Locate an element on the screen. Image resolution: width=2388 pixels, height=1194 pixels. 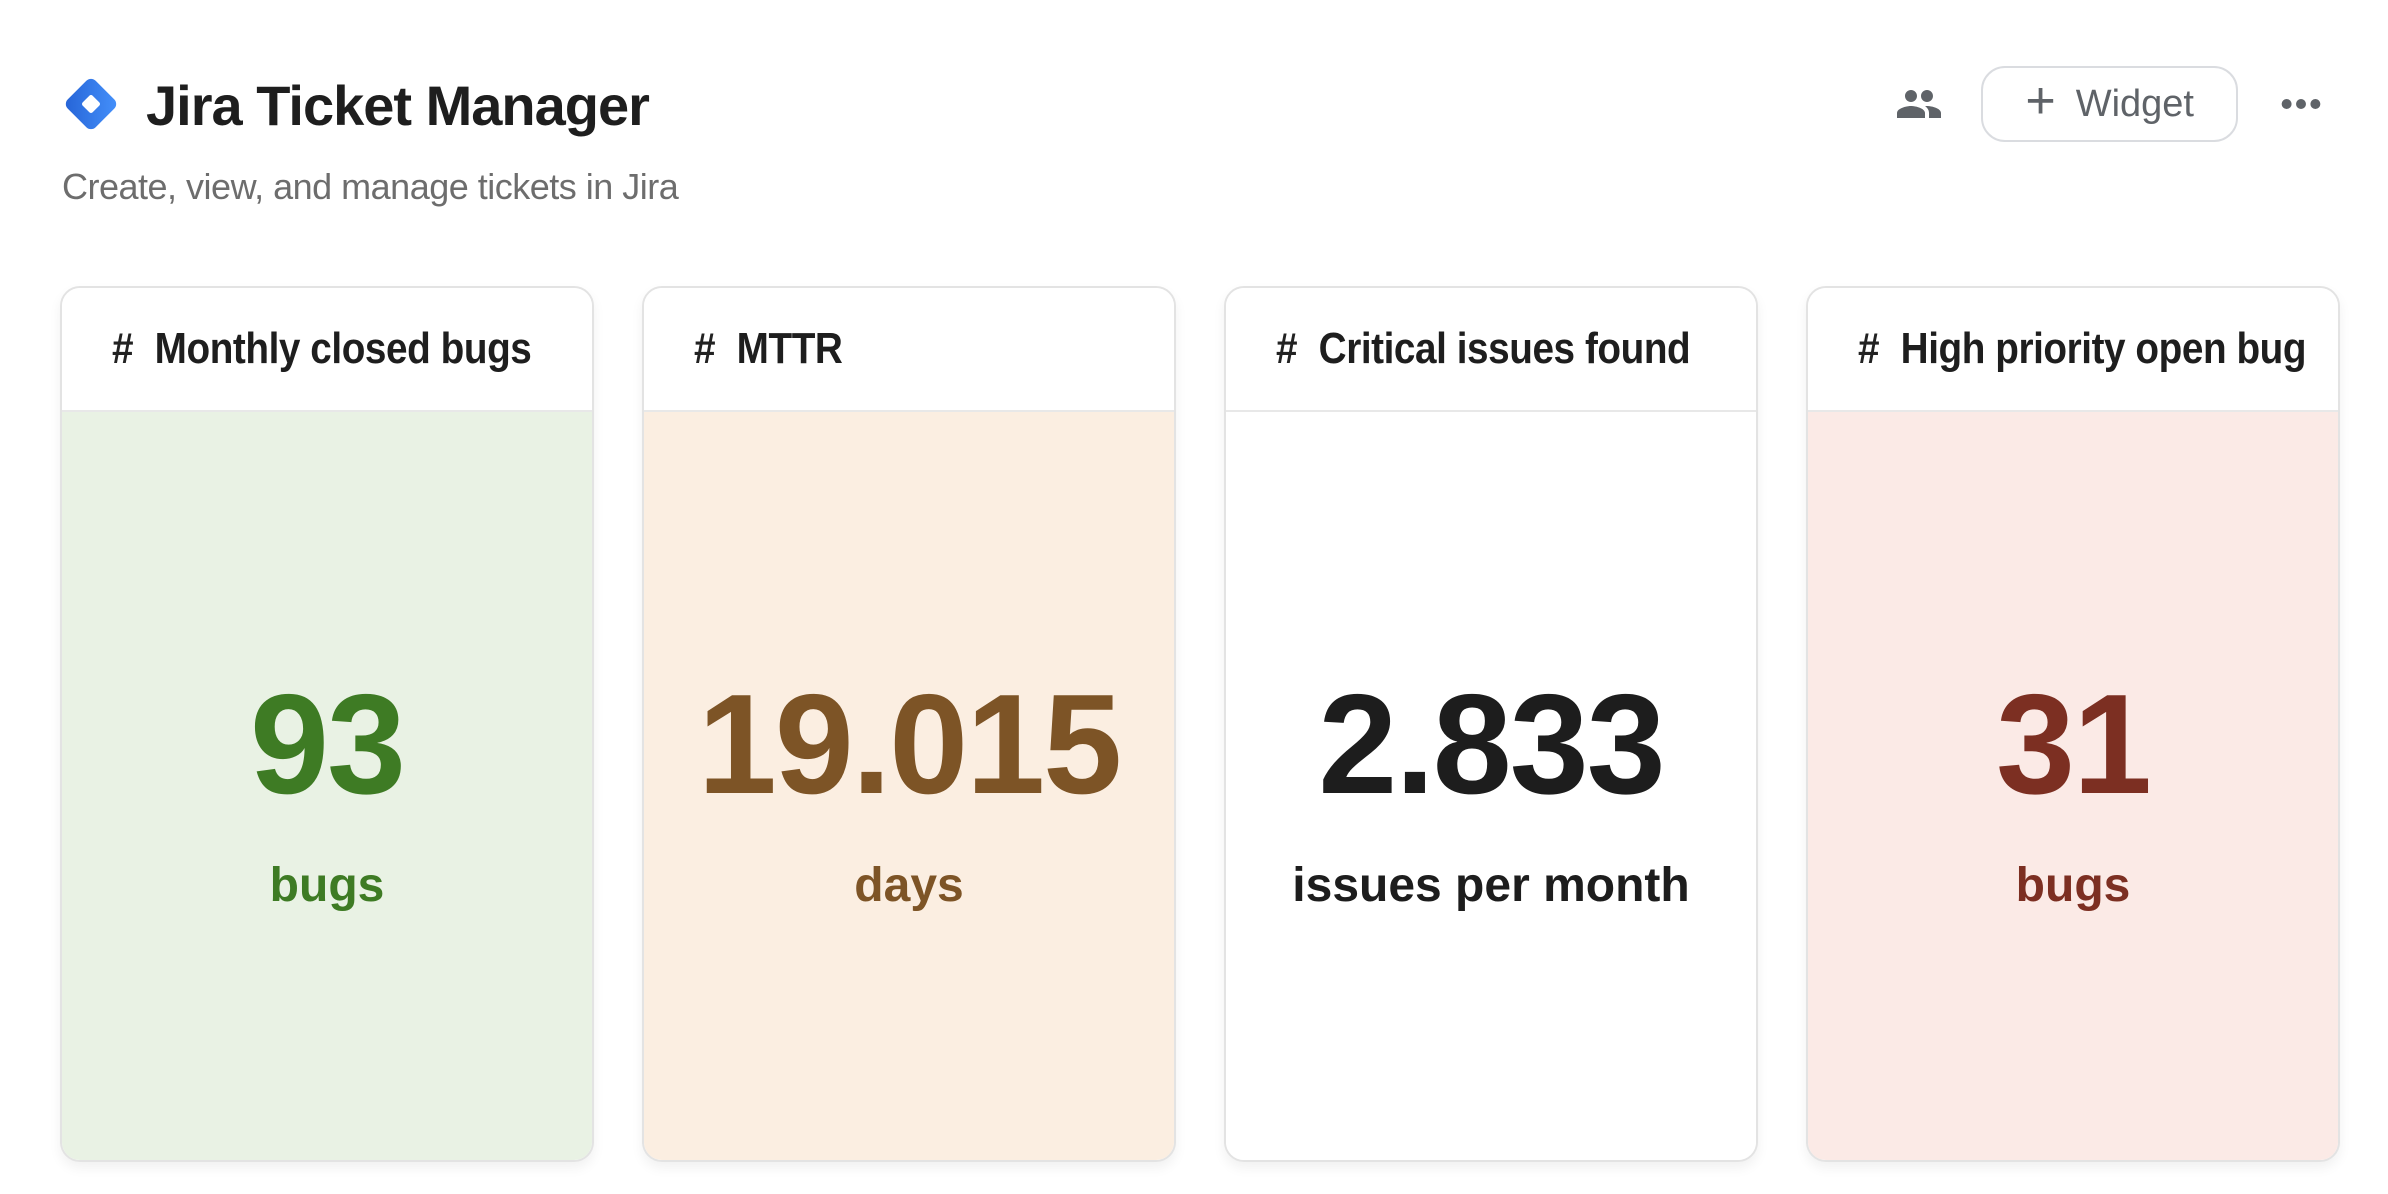
card-header: # Critical issues found is located at coordinates (1491, 350).